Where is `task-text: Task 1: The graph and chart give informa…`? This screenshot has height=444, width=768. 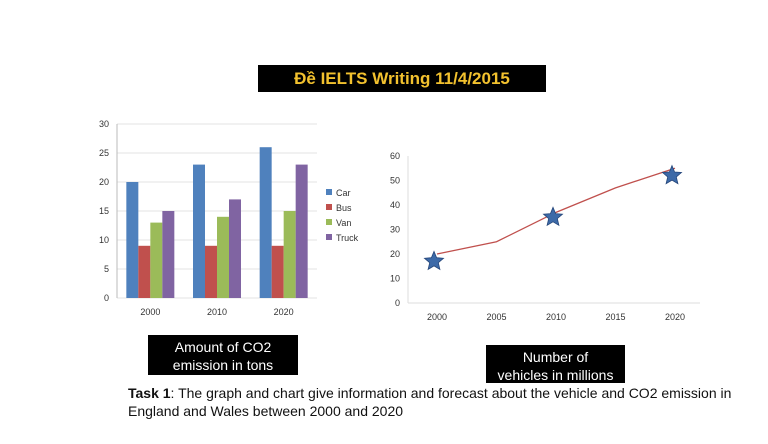 task-text: Task 1: The graph and chart give informa… is located at coordinates (438, 402).